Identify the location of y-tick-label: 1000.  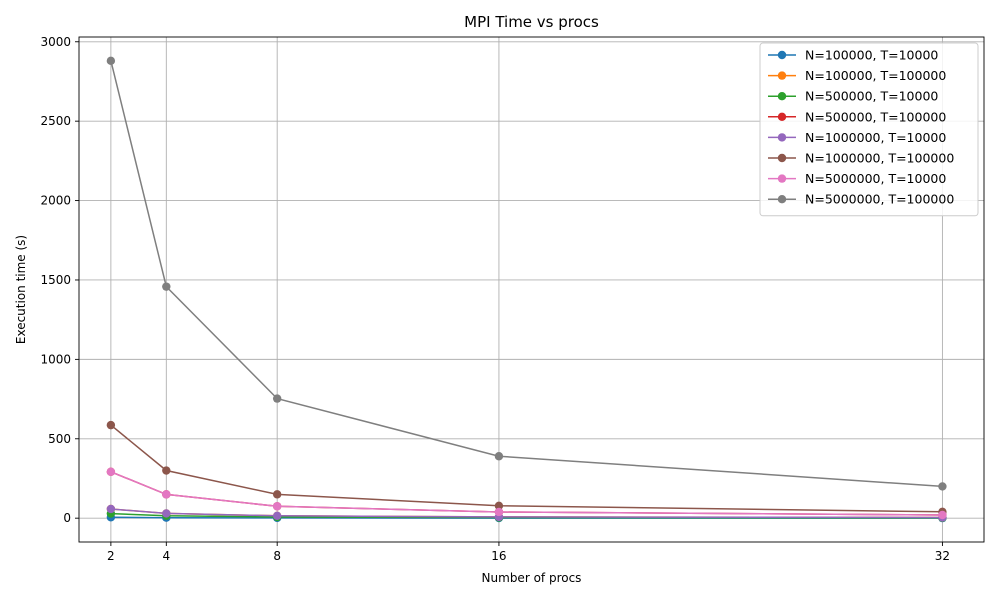
(55, 359).